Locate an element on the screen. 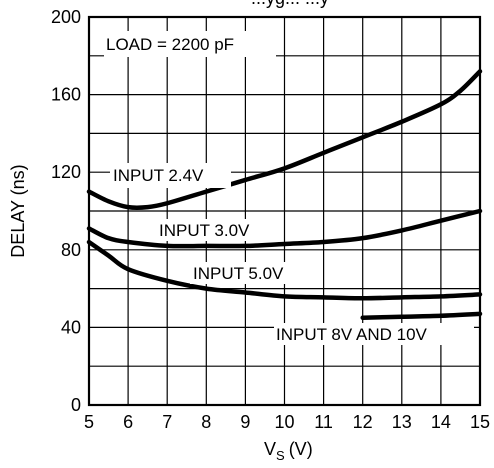 This screenshot has height=468, width=494. x-tick-label: 15 is located at coordinates (480, 422).